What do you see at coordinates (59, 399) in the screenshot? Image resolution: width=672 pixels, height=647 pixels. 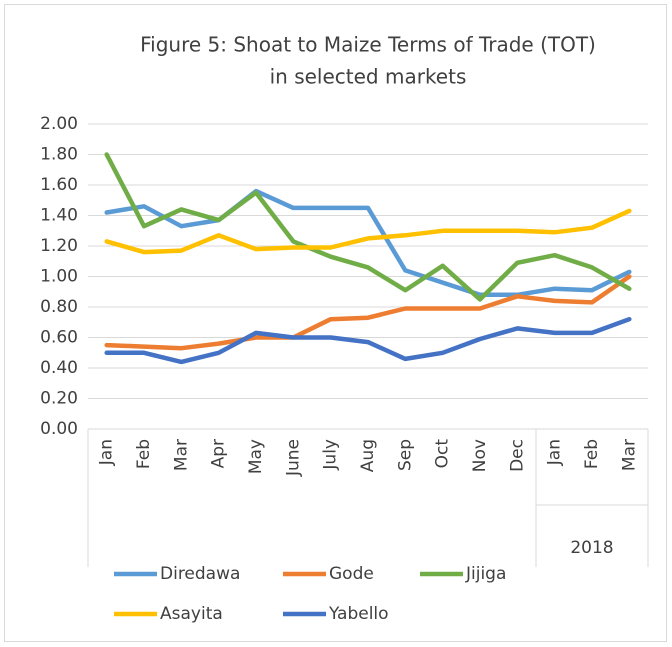 I see `y-tick-label: 0.20` at bounding box center [59, 399].